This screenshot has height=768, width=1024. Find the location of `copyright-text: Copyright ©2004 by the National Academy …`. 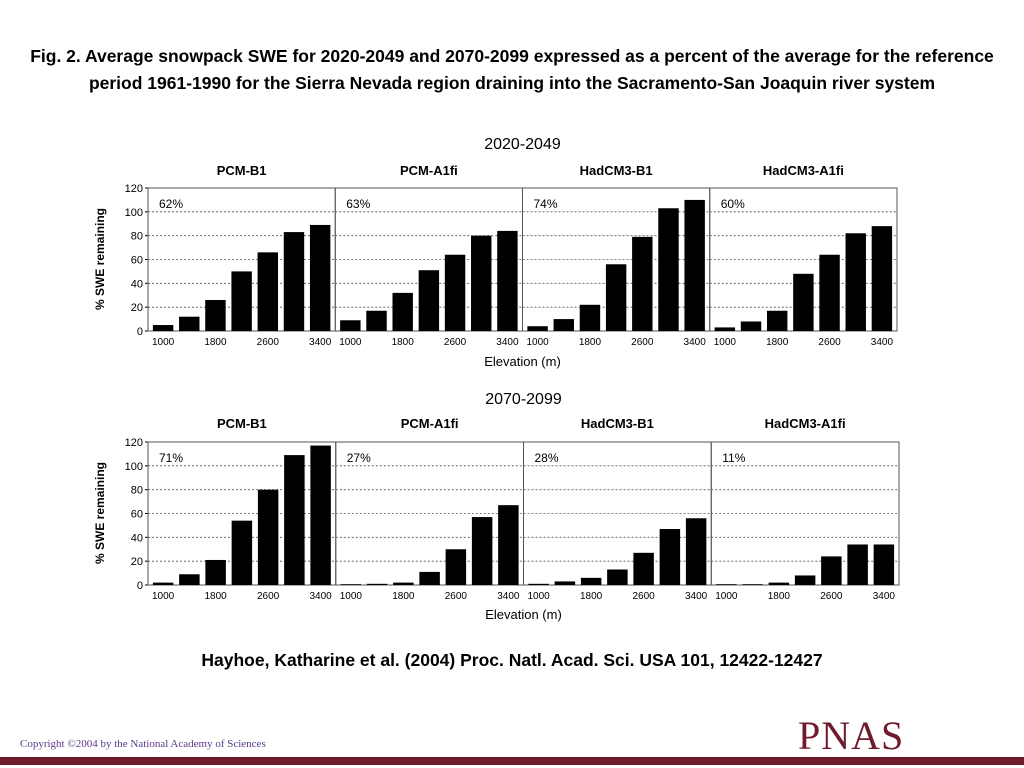

copyright-text: Copyright ©2004 by the National Academy … is located at coordinates (143, 744).